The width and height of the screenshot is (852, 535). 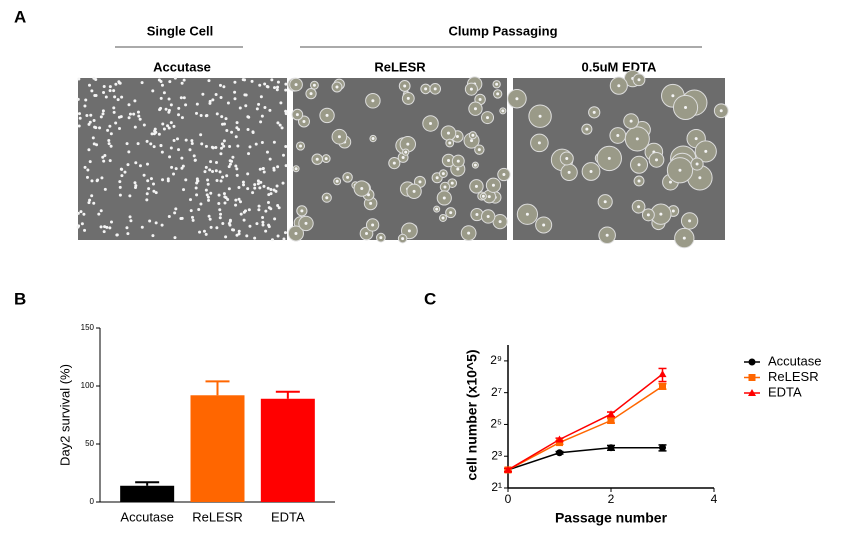 I want to click on legend-label: ReLESR, so click(x=793, y=376).